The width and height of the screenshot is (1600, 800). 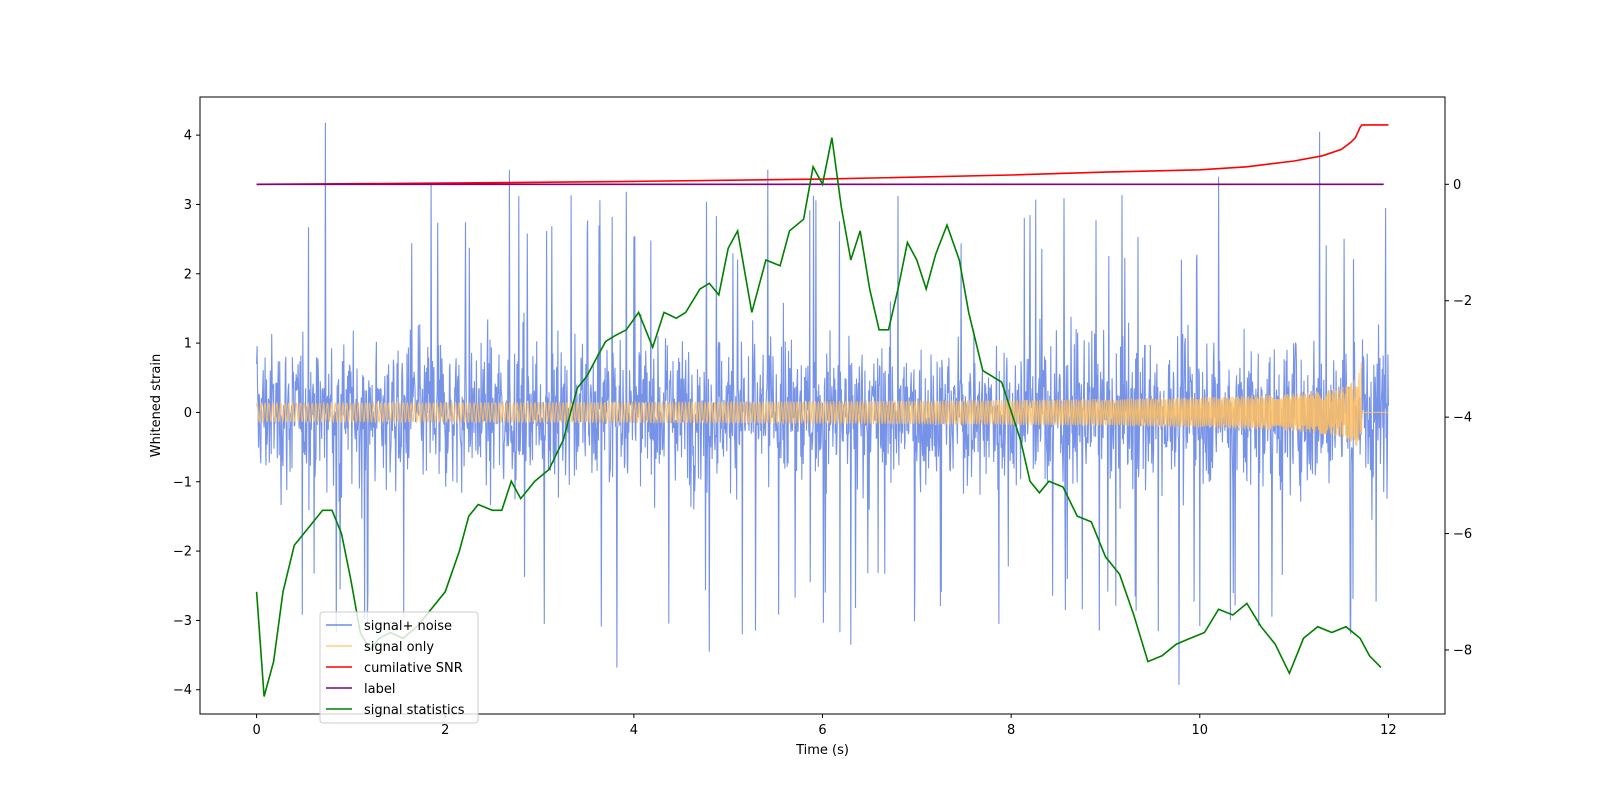 I want to click on x-tick-label: 0, so click(x=256, y=730).